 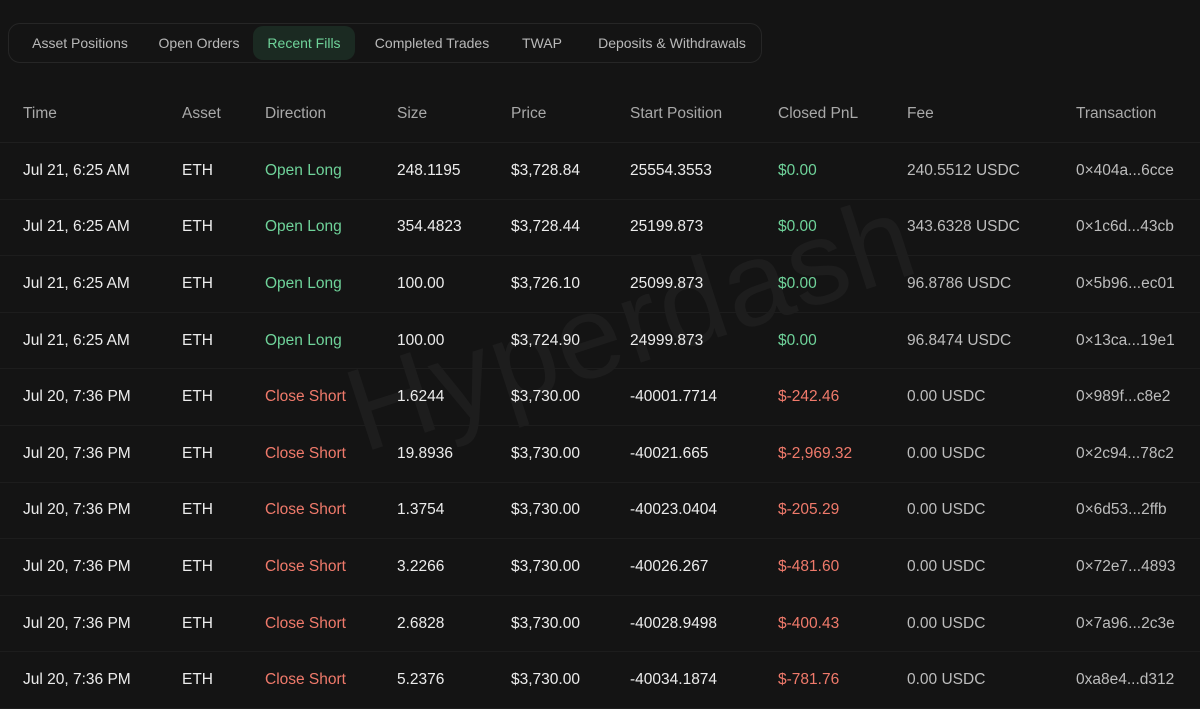 I want to click on closed-pnl-cell: $-2,969.32, so click(x=842, y=454).